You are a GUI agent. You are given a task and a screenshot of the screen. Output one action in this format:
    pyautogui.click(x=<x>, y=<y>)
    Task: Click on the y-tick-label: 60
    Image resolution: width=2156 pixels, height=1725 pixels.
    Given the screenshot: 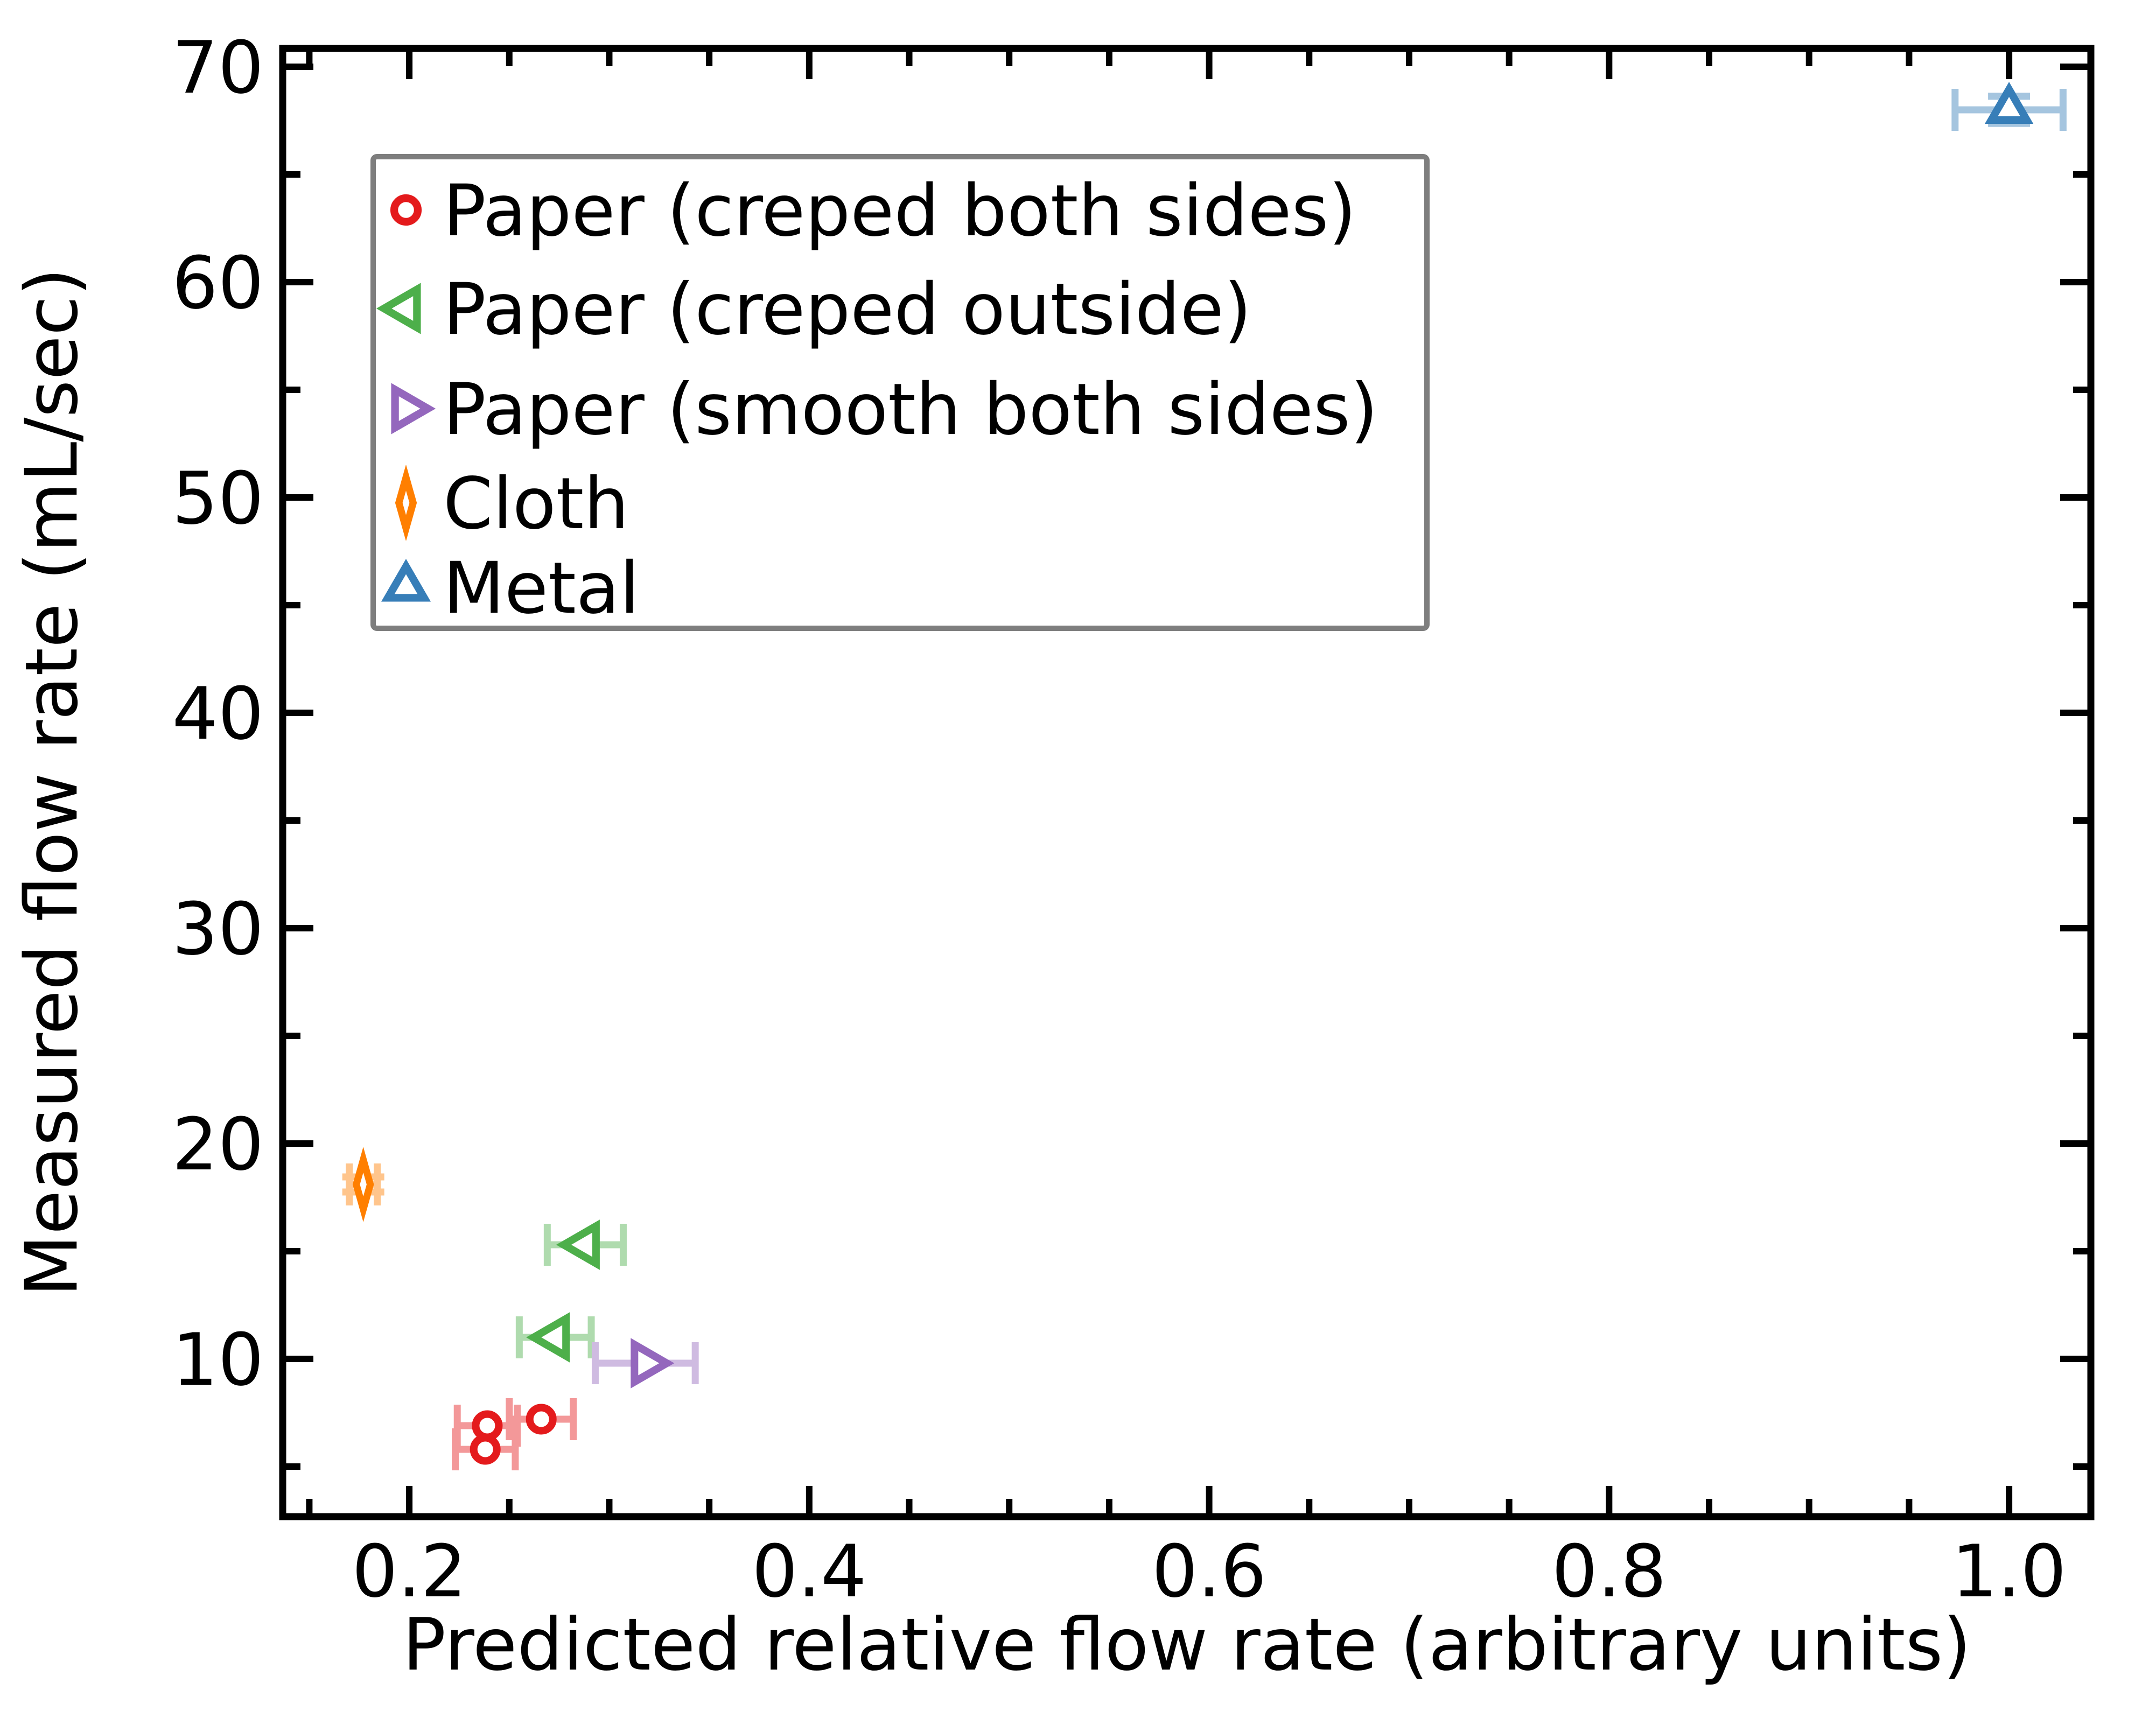 What is the action you would take?
    pyautogui.click(x=218, y=283)
    